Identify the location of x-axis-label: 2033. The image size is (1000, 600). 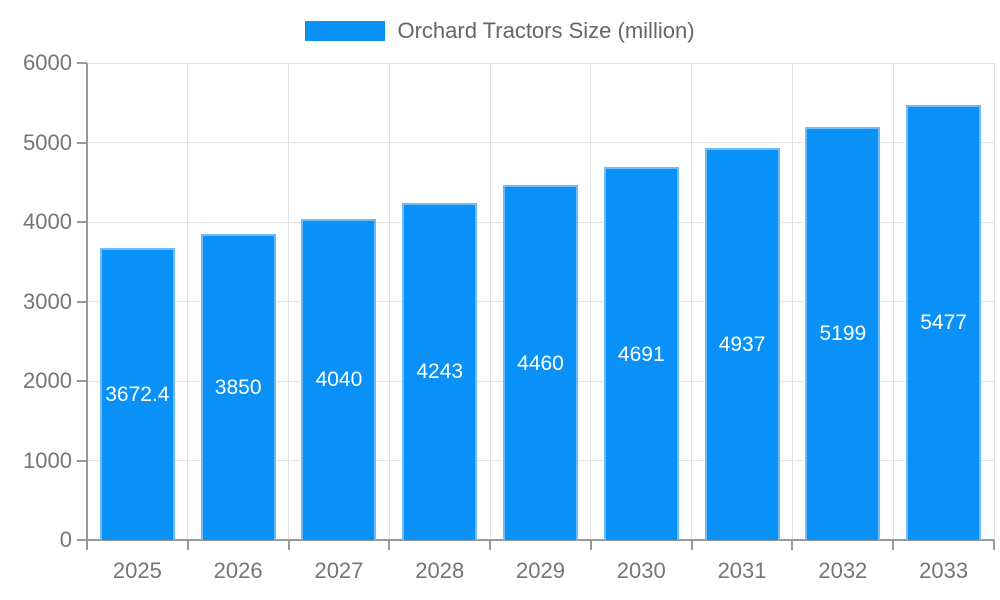
(944, 570).